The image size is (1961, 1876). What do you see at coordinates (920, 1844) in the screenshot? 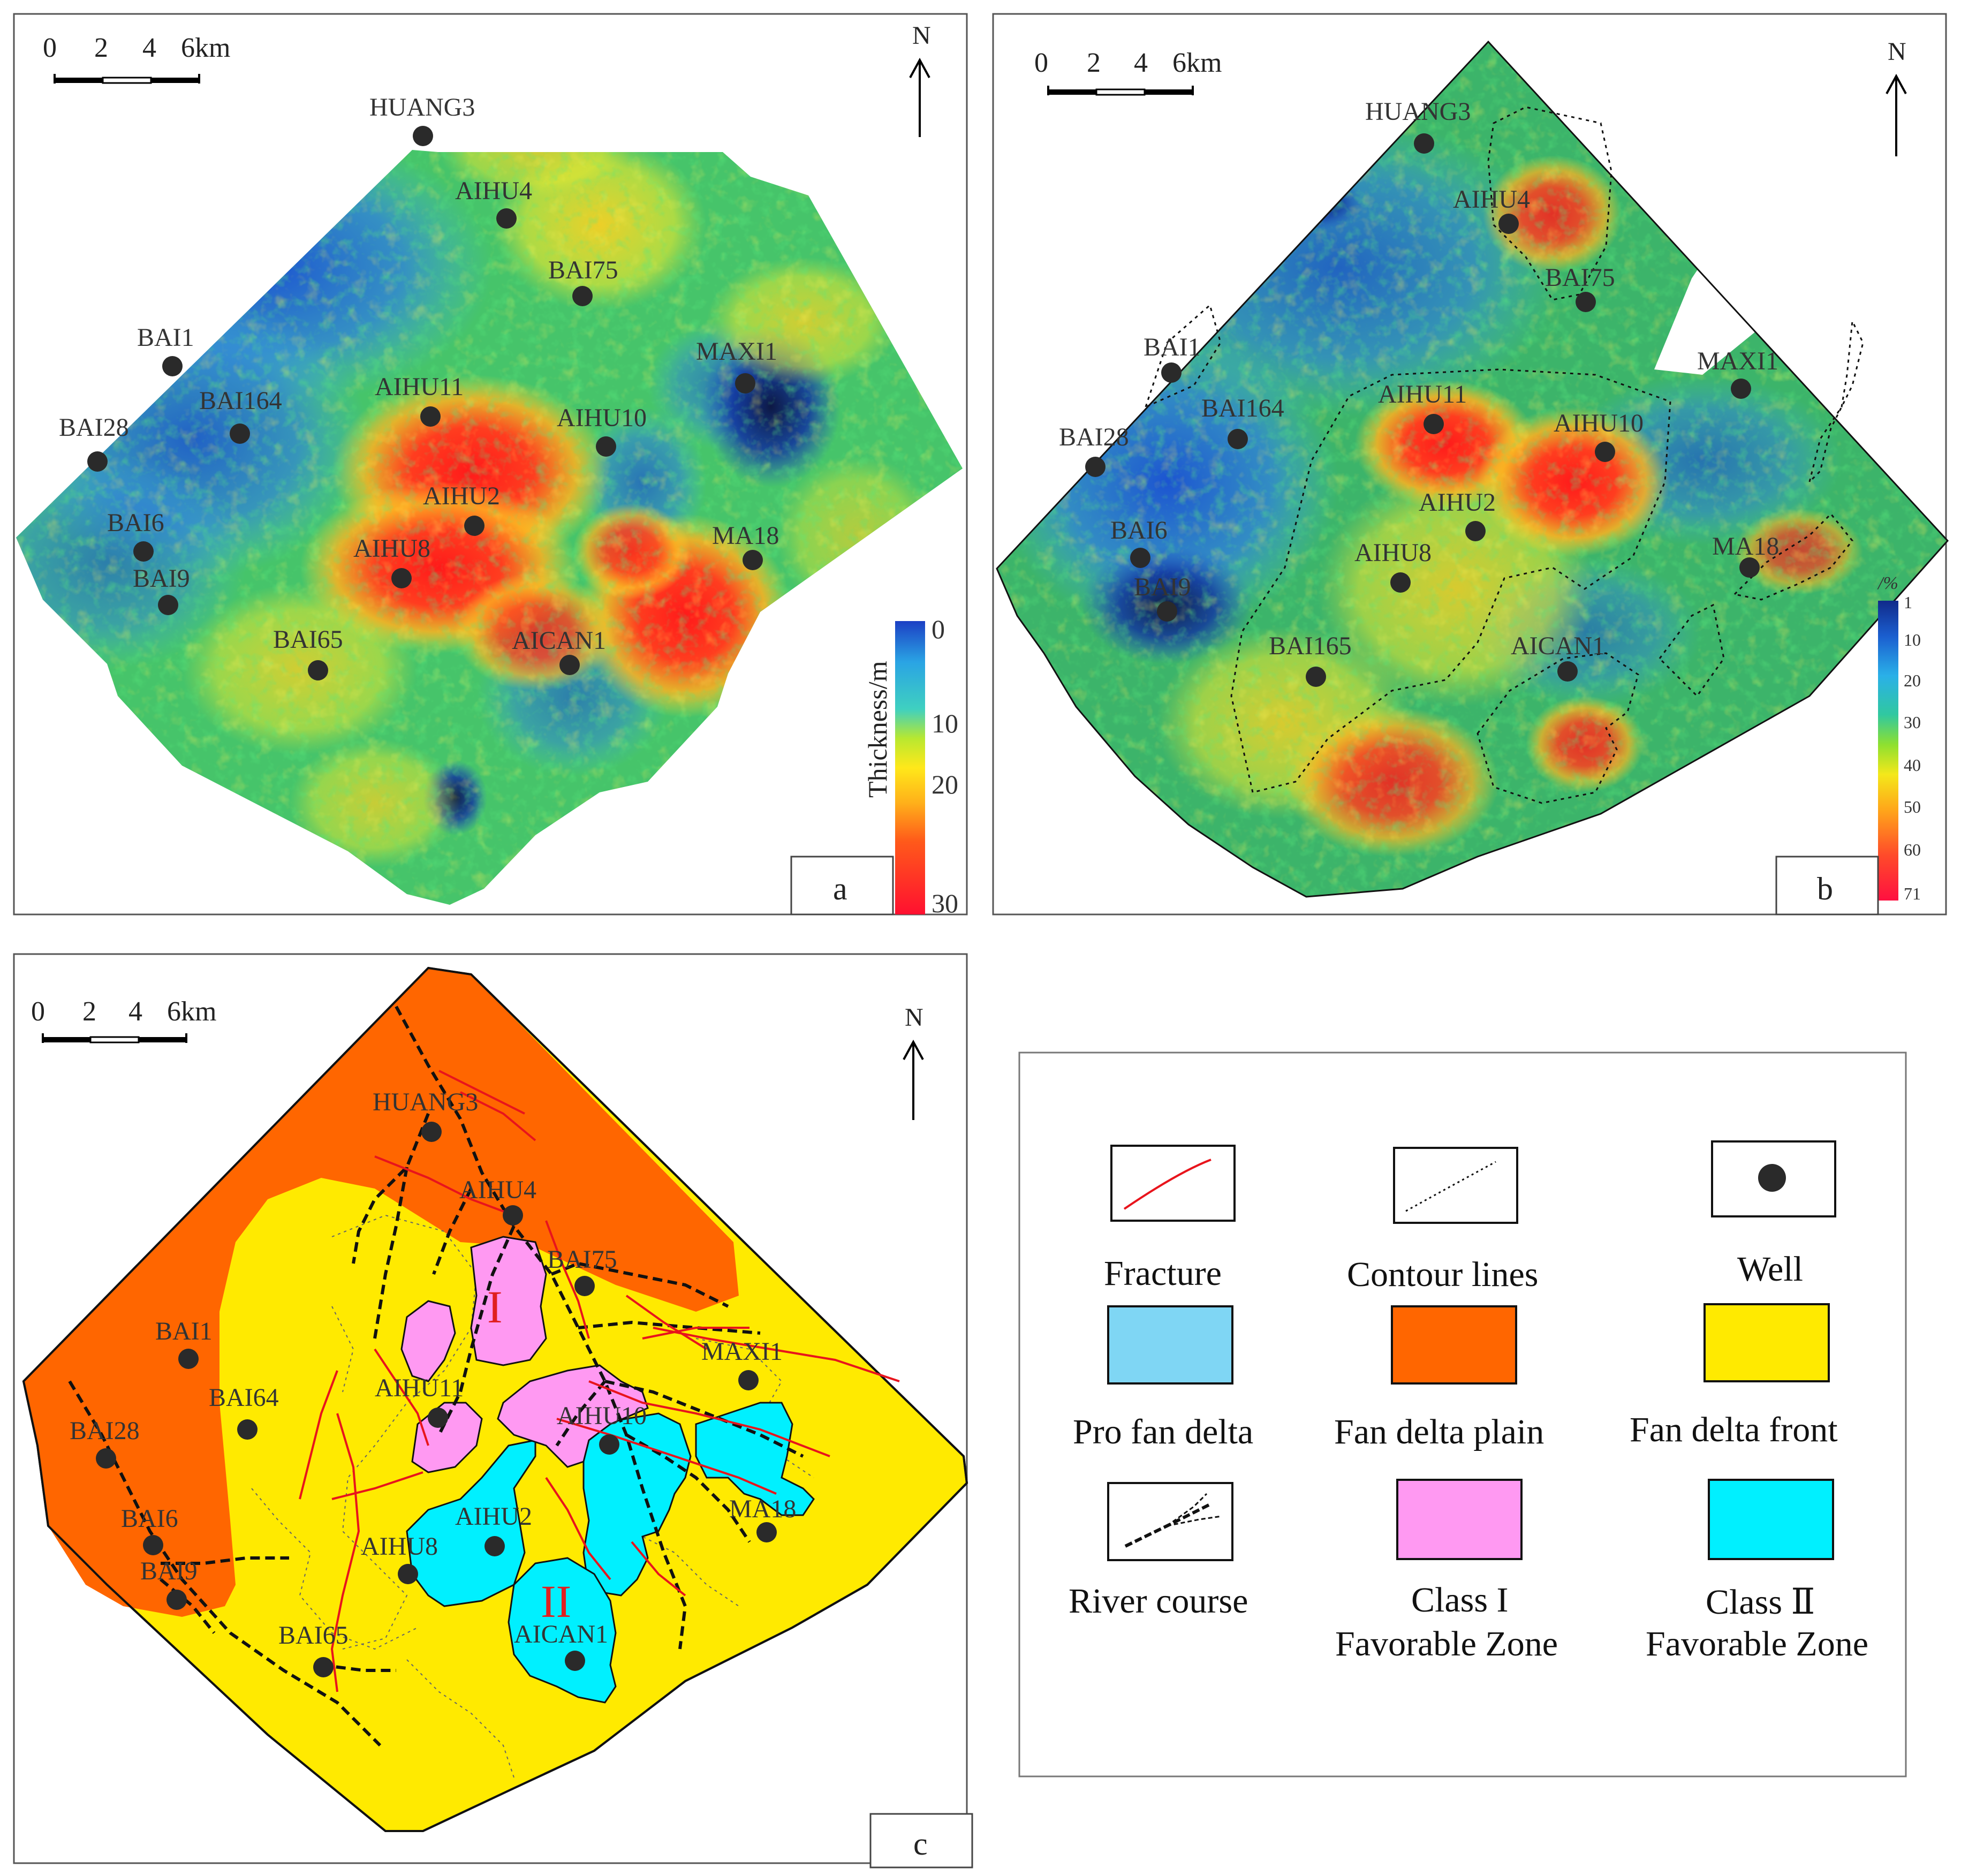
I see `panel-c-letter: c` at bounding box center [920, 1844].